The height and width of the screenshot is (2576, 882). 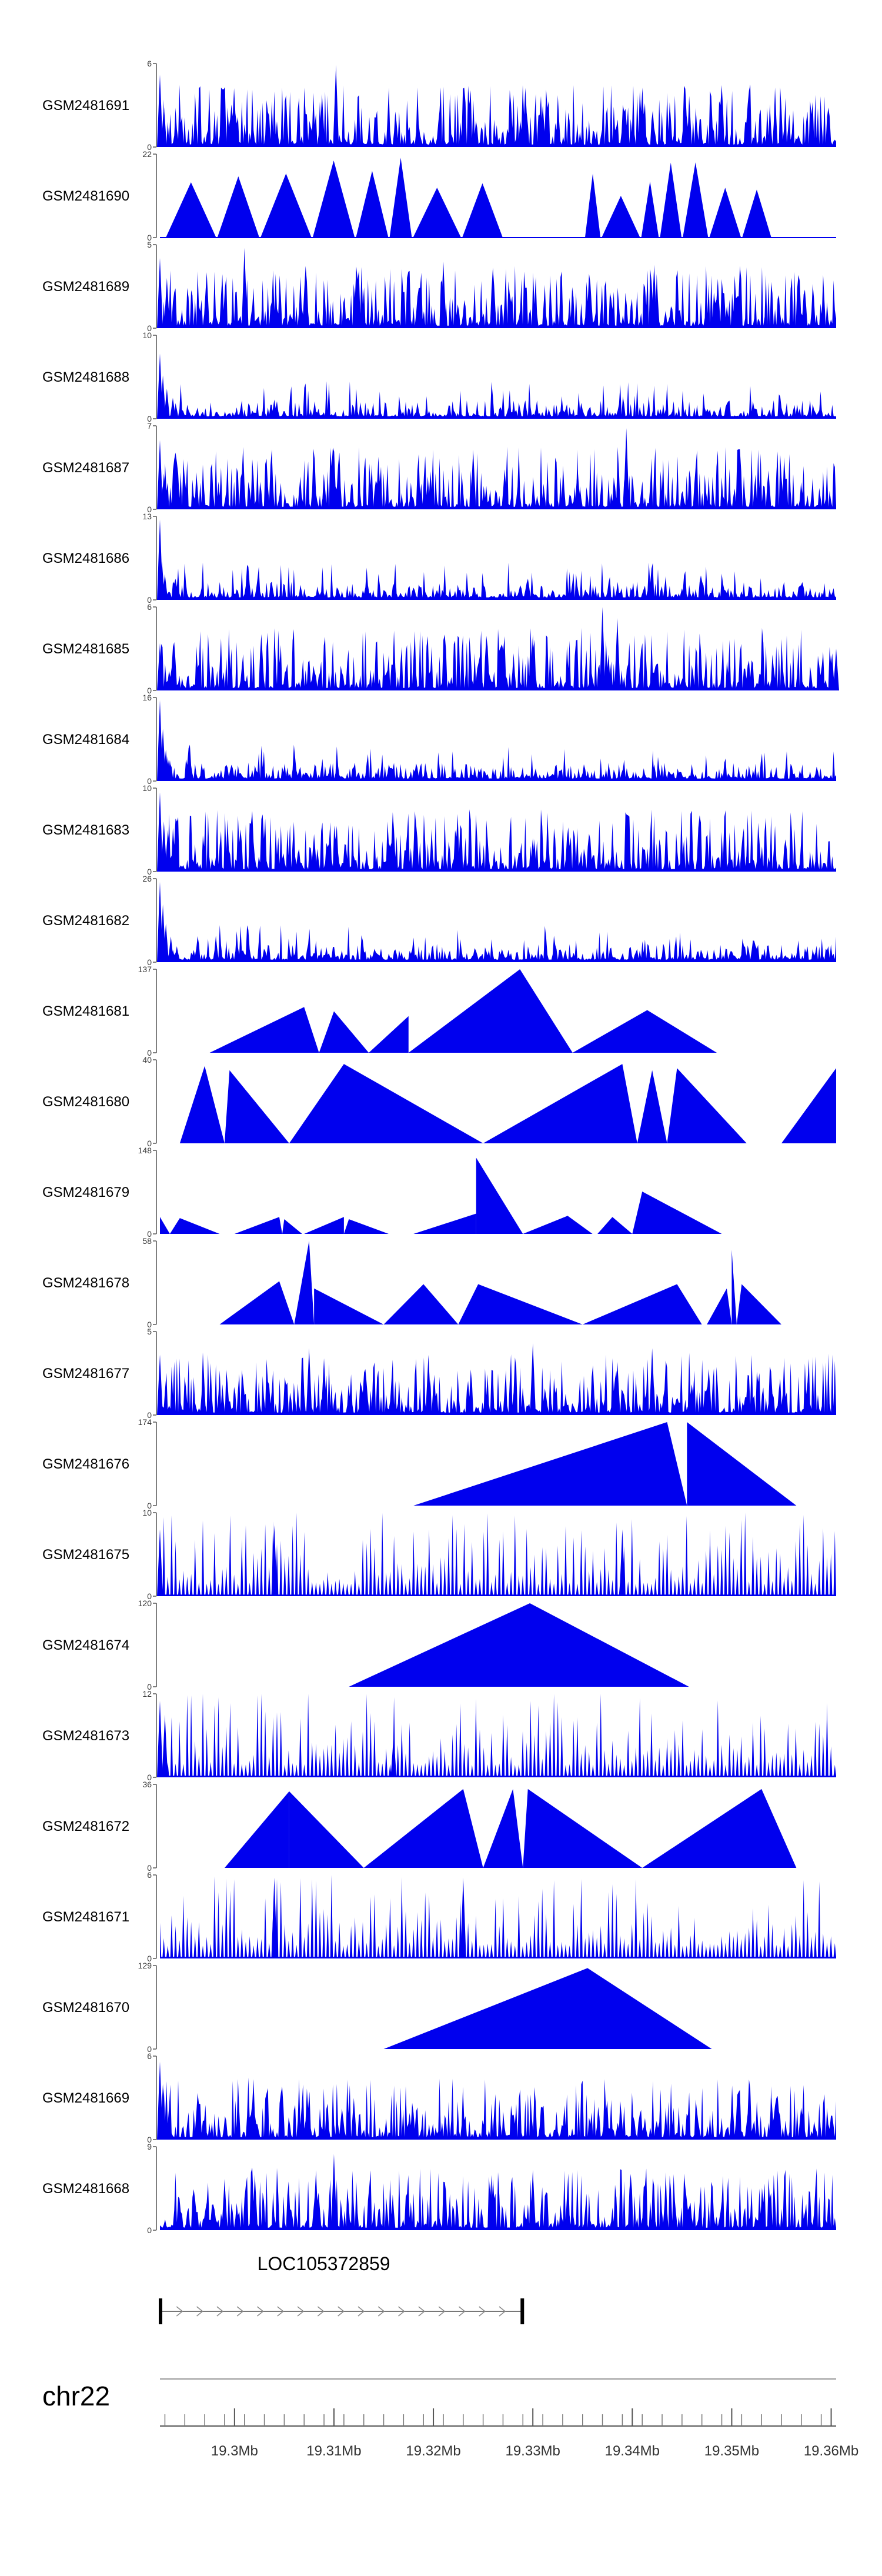 I want to click on track-label: GSM2481676, so click(x=85, y=1464).